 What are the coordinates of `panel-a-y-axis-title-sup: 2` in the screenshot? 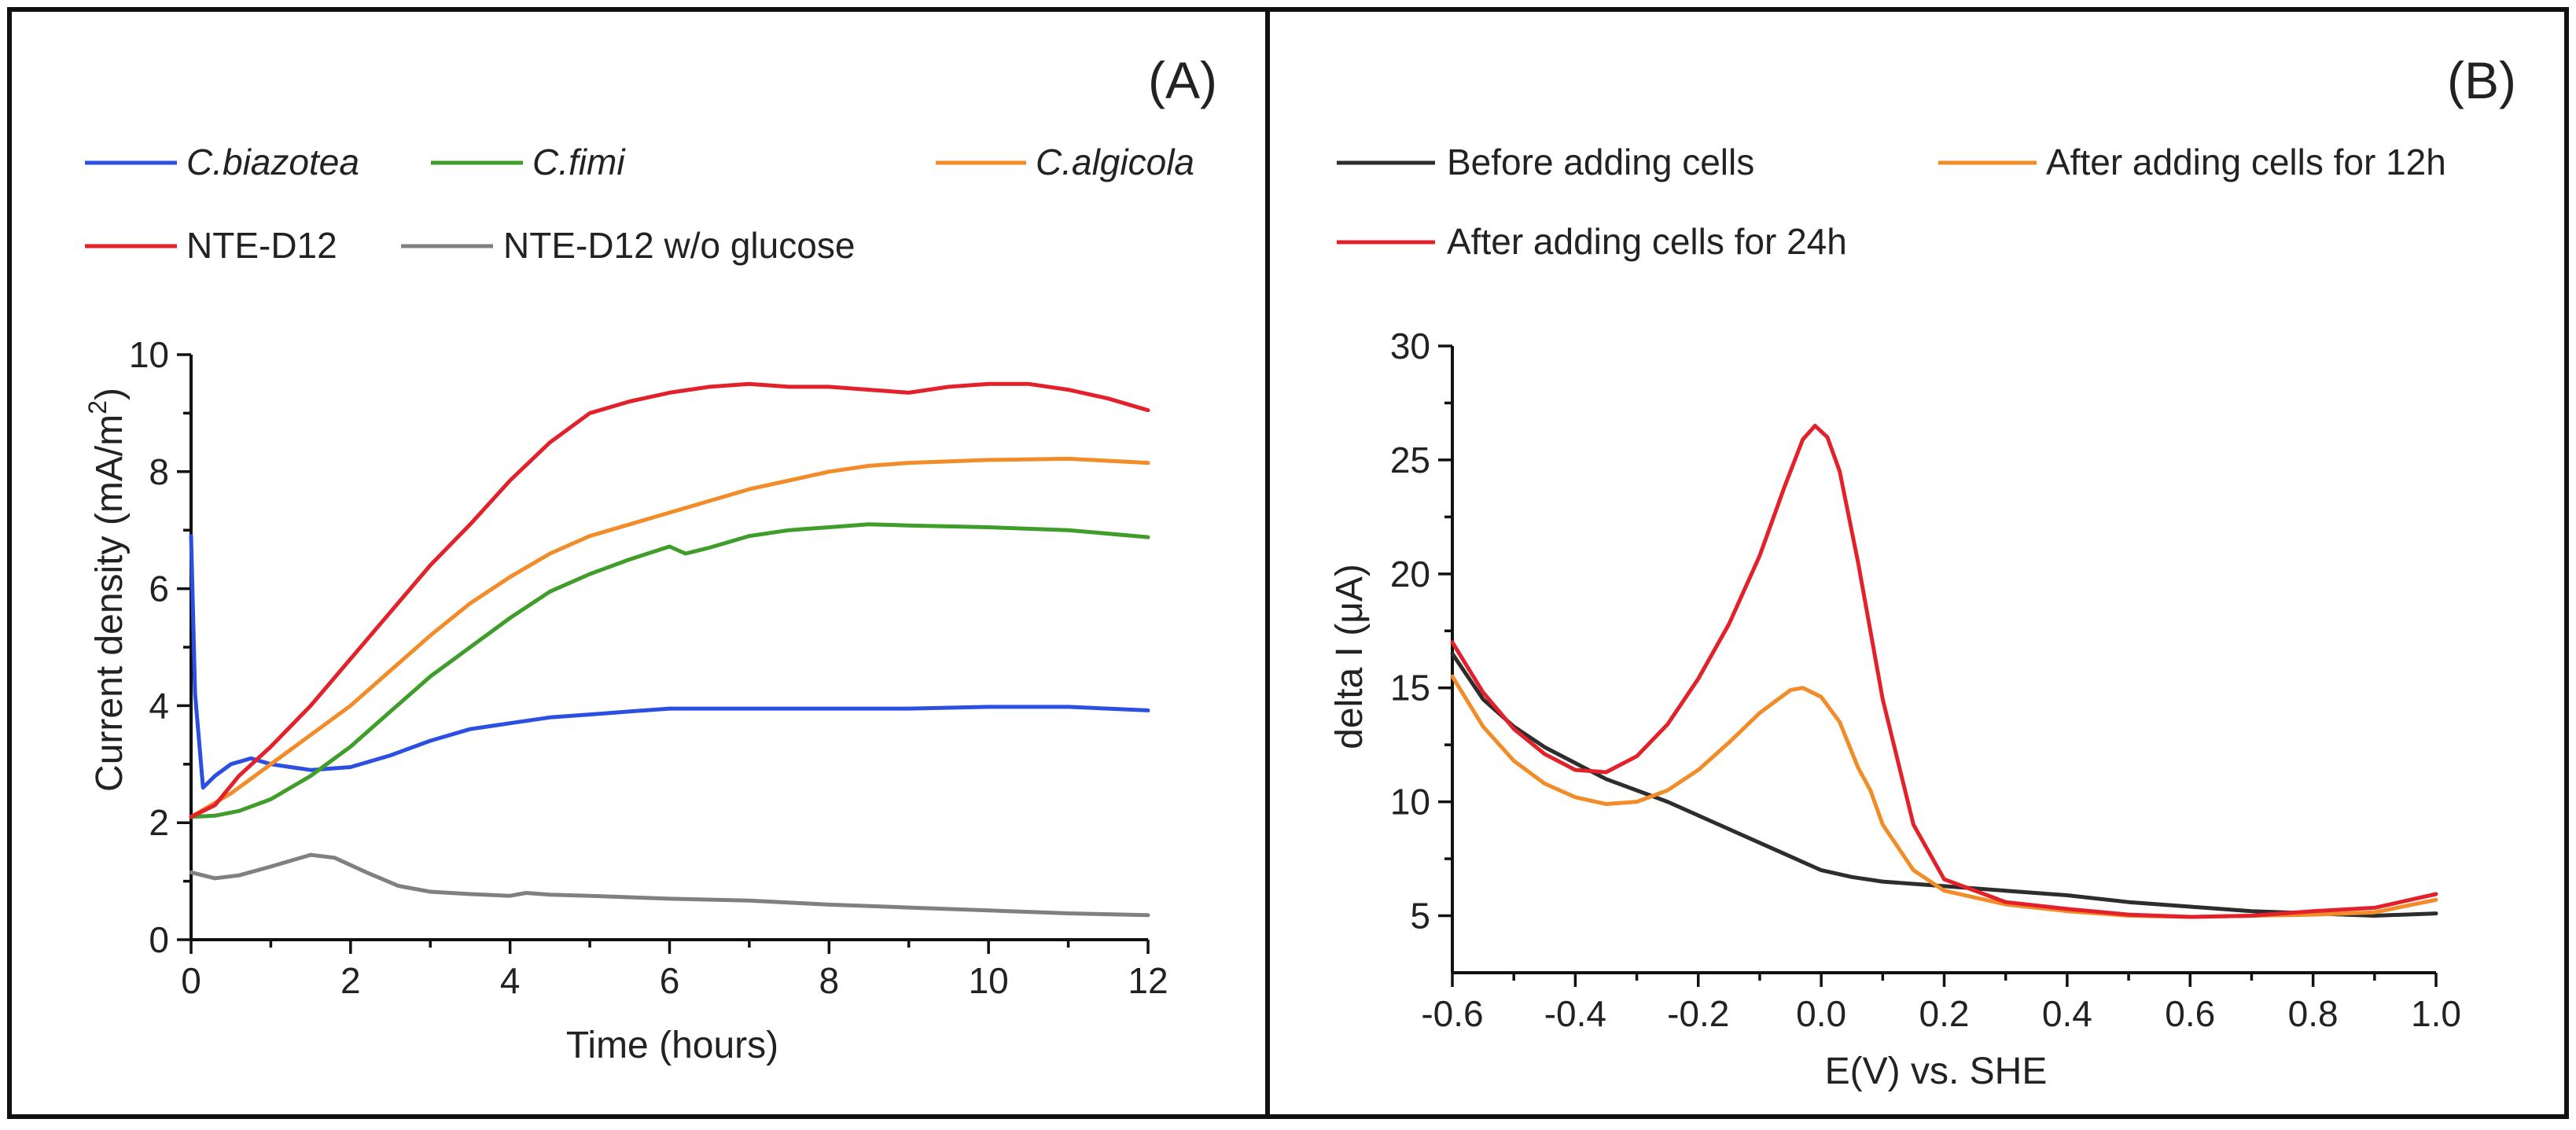 It's located at (97, 407).